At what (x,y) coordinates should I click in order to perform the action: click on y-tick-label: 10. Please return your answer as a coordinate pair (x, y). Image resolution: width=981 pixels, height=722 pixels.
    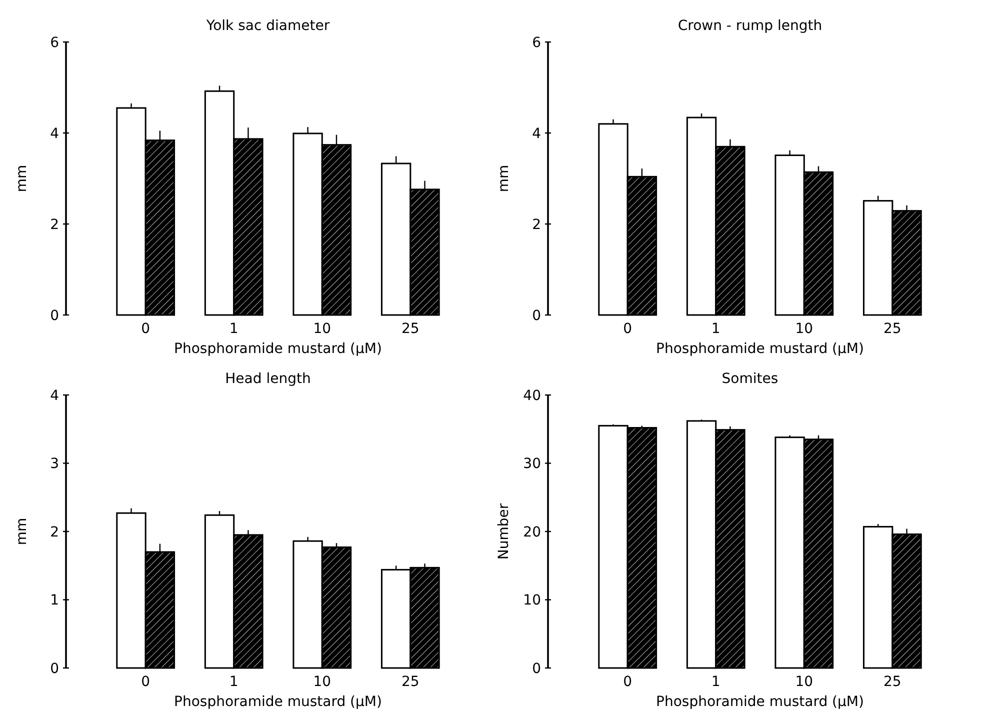
    Looking at the image, I should click on (532, 600).